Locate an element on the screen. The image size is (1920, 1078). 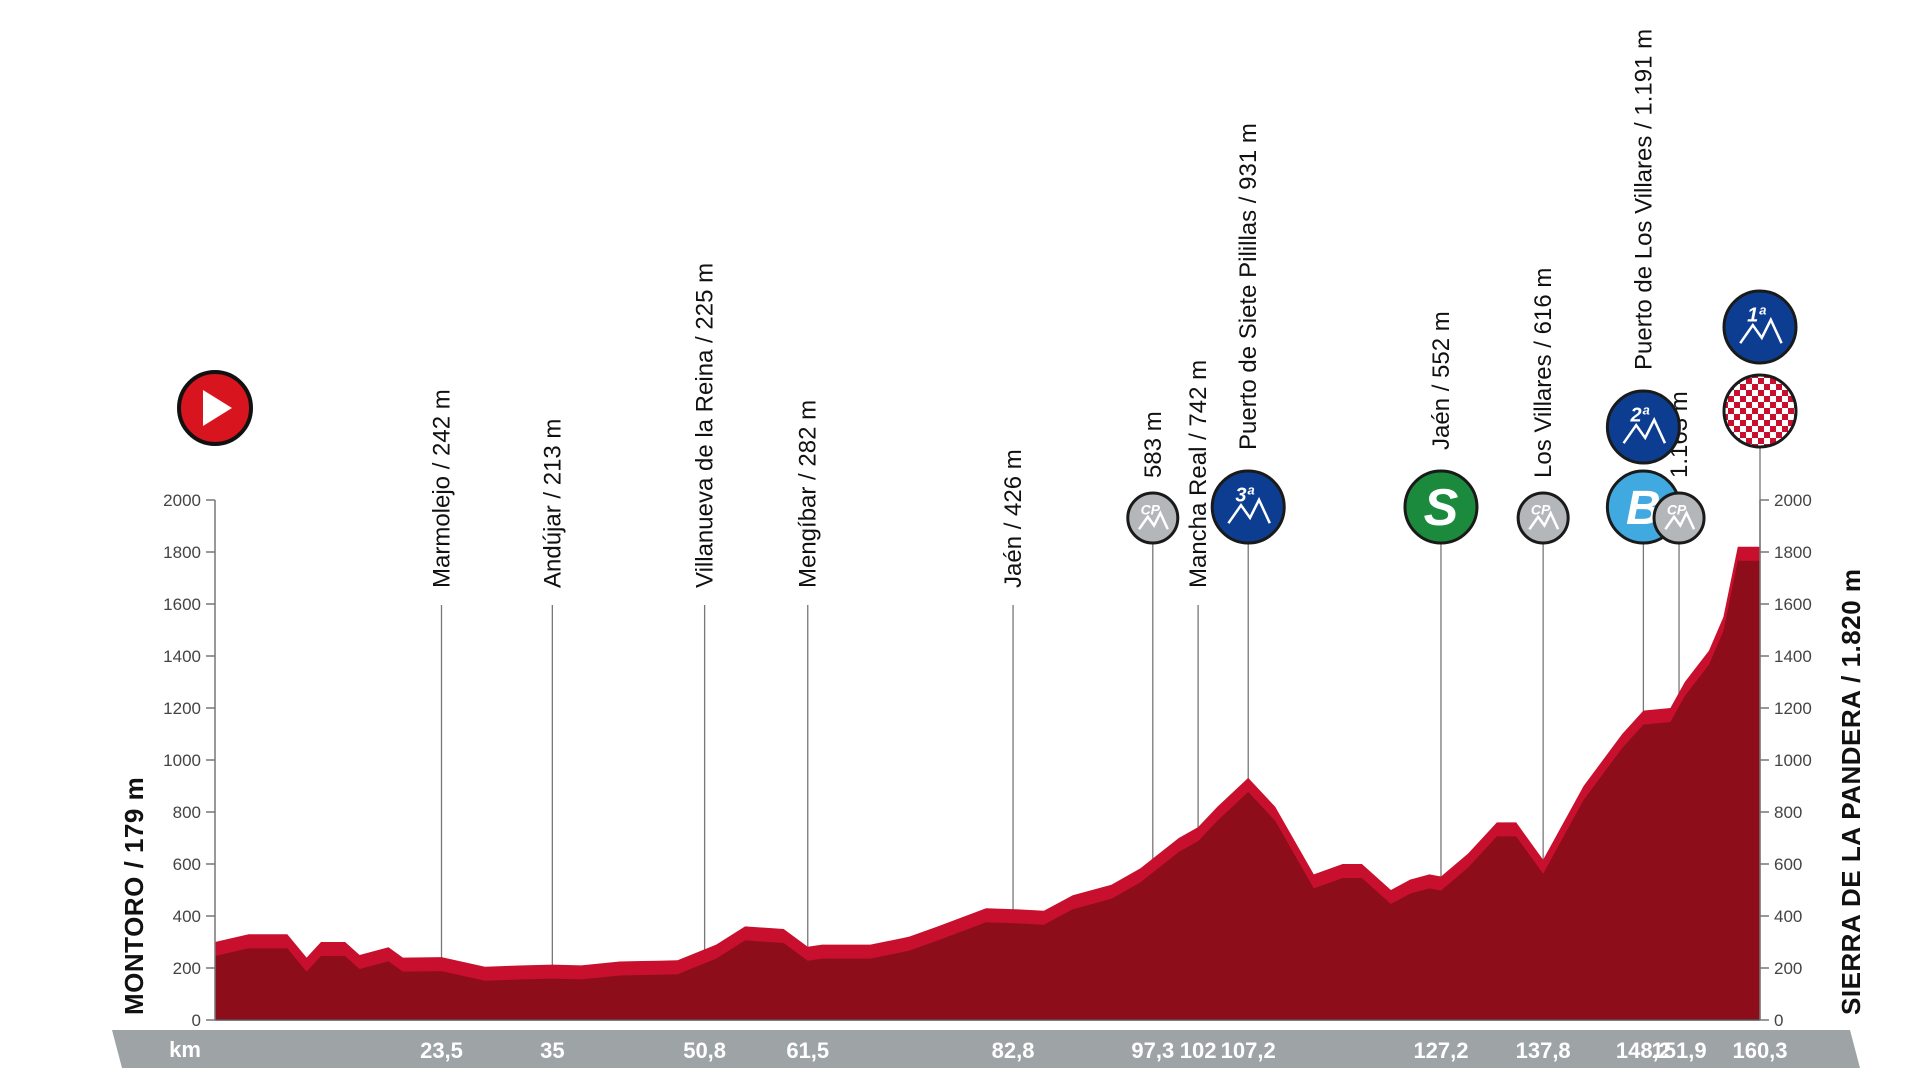
second-category-climb-icon-circle is located at coordinates (1643, 427).